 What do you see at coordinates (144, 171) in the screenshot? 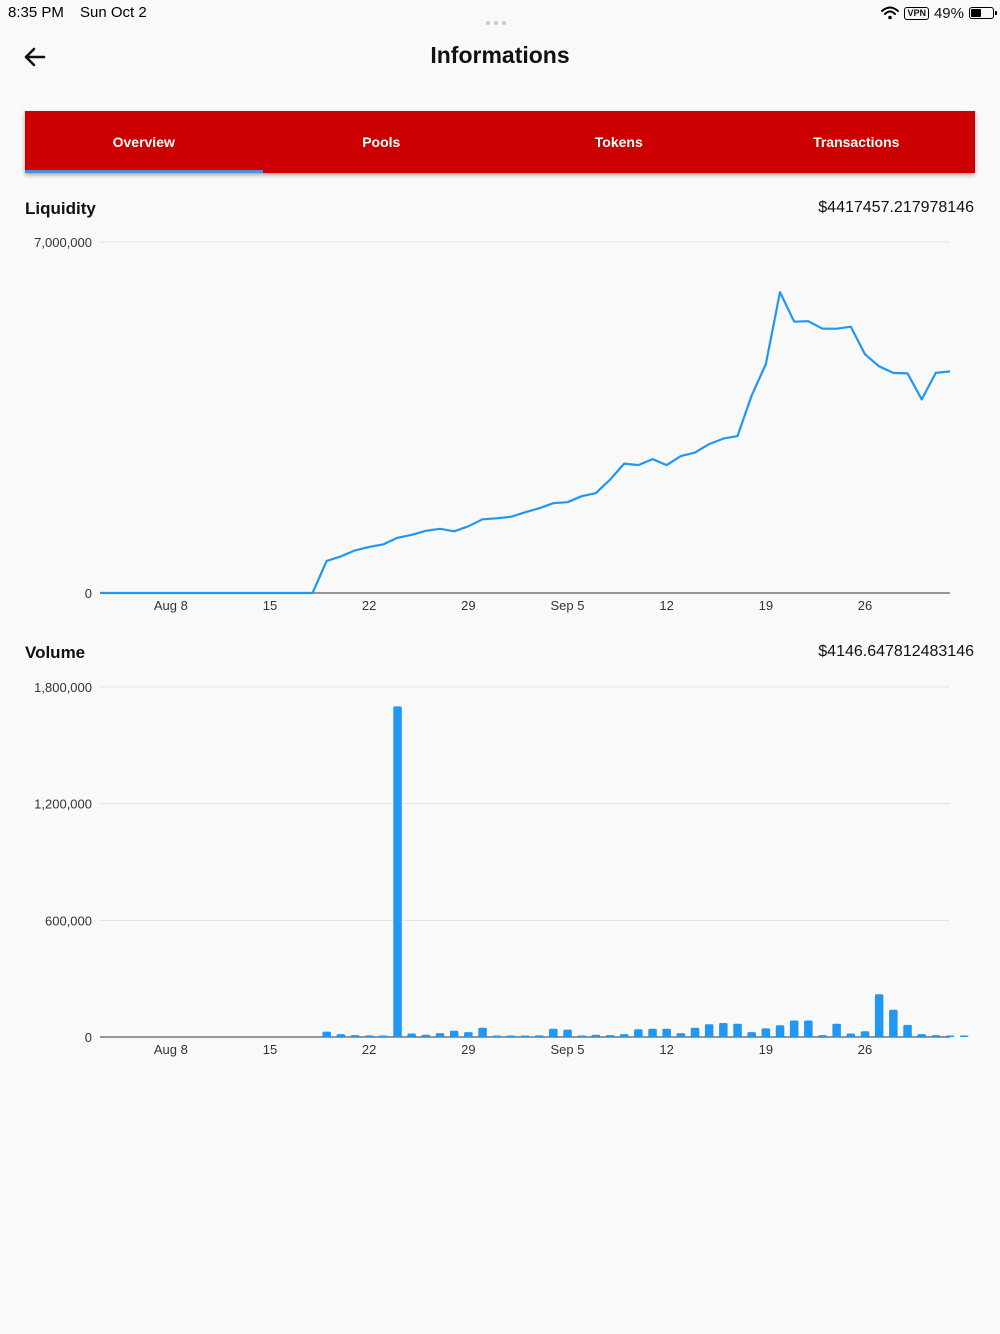
I see `tab-indicator` at bounding box center [144, 171].